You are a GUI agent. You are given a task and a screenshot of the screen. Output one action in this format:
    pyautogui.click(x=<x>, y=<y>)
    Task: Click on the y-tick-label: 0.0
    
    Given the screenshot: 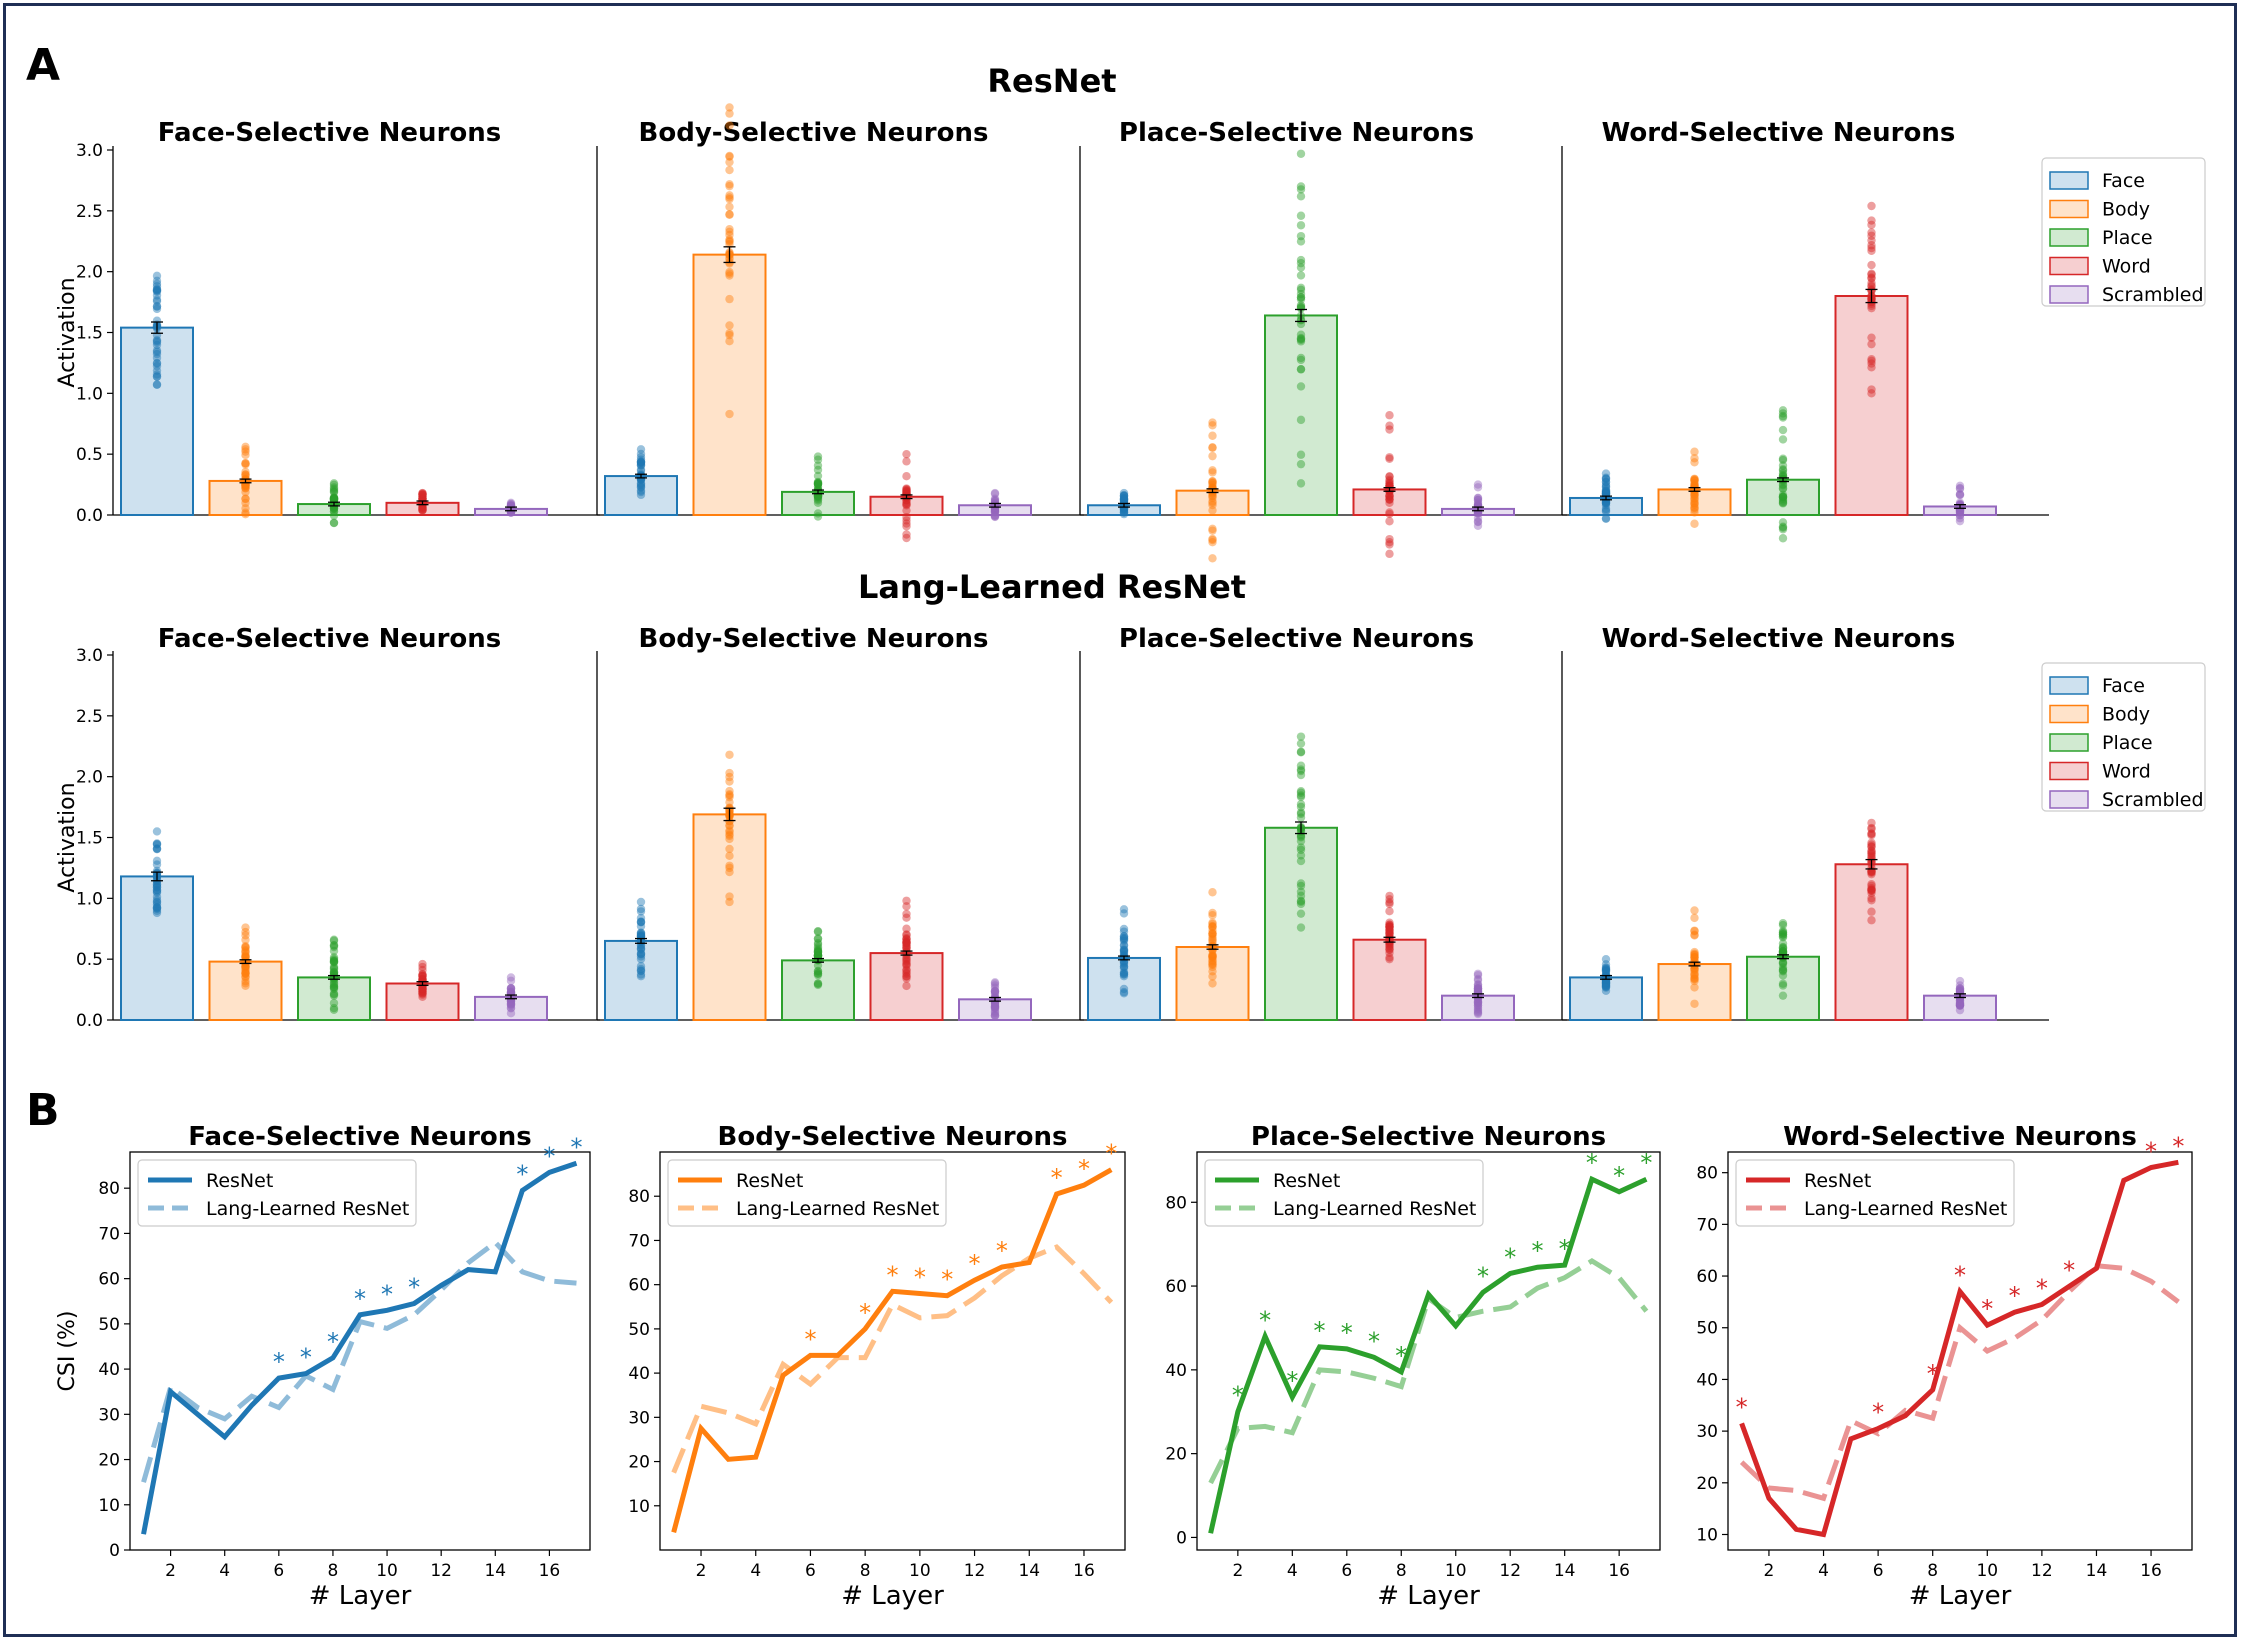 What is the action you would take?
    pyautogui.click(x=89, y=1021)
    